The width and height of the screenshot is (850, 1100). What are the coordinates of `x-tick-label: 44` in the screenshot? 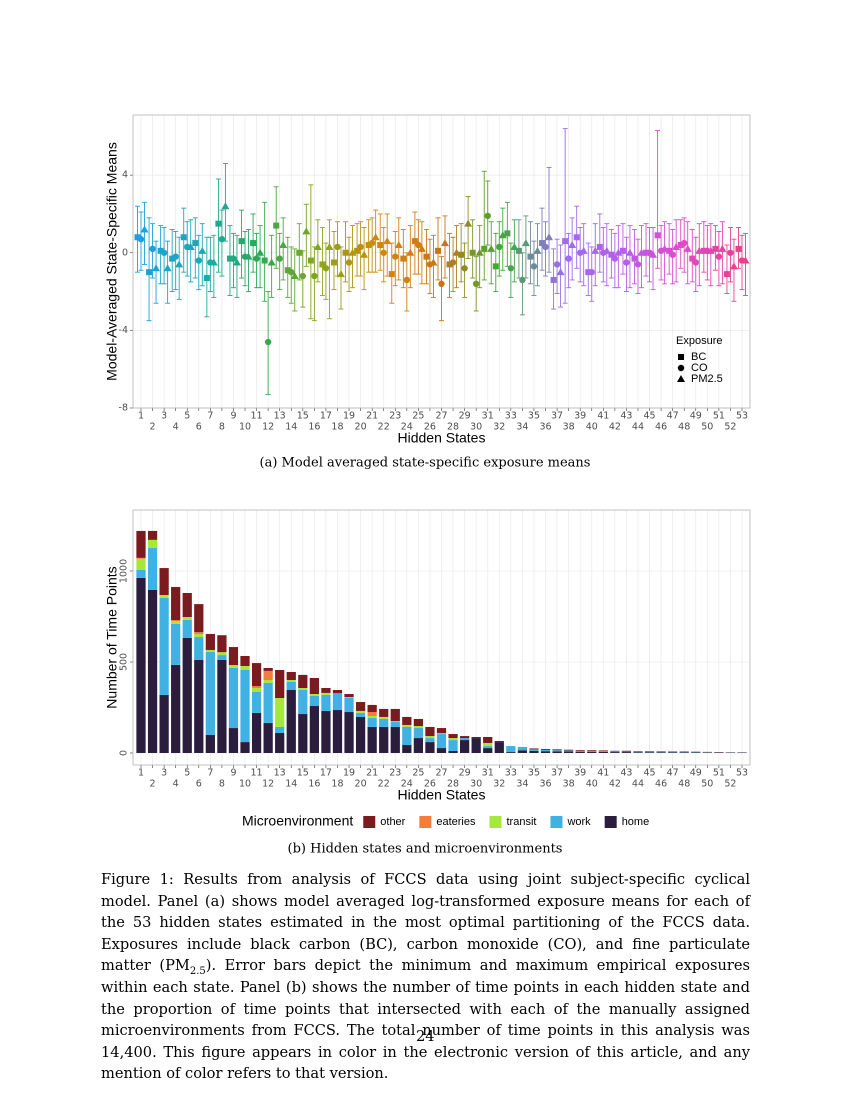 It's located at (638, 784).